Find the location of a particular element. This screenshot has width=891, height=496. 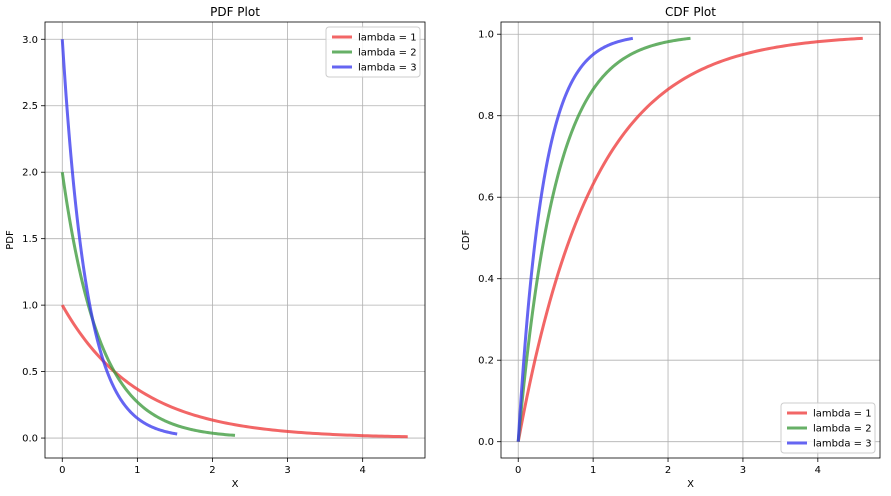

y-tick-label: 0.2 is located at coordinates (486, 361).